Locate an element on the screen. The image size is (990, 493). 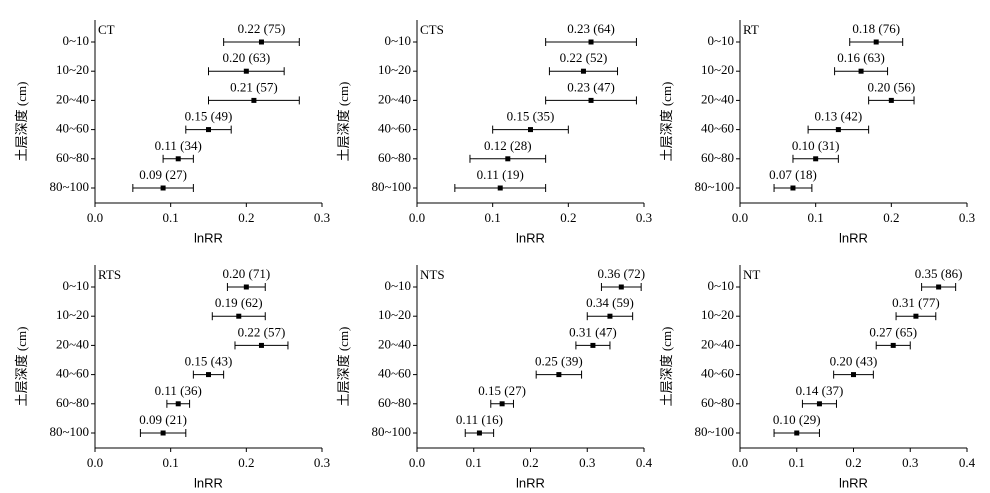
value-label: 0.22 (52) is located at coordinates (584, 57).